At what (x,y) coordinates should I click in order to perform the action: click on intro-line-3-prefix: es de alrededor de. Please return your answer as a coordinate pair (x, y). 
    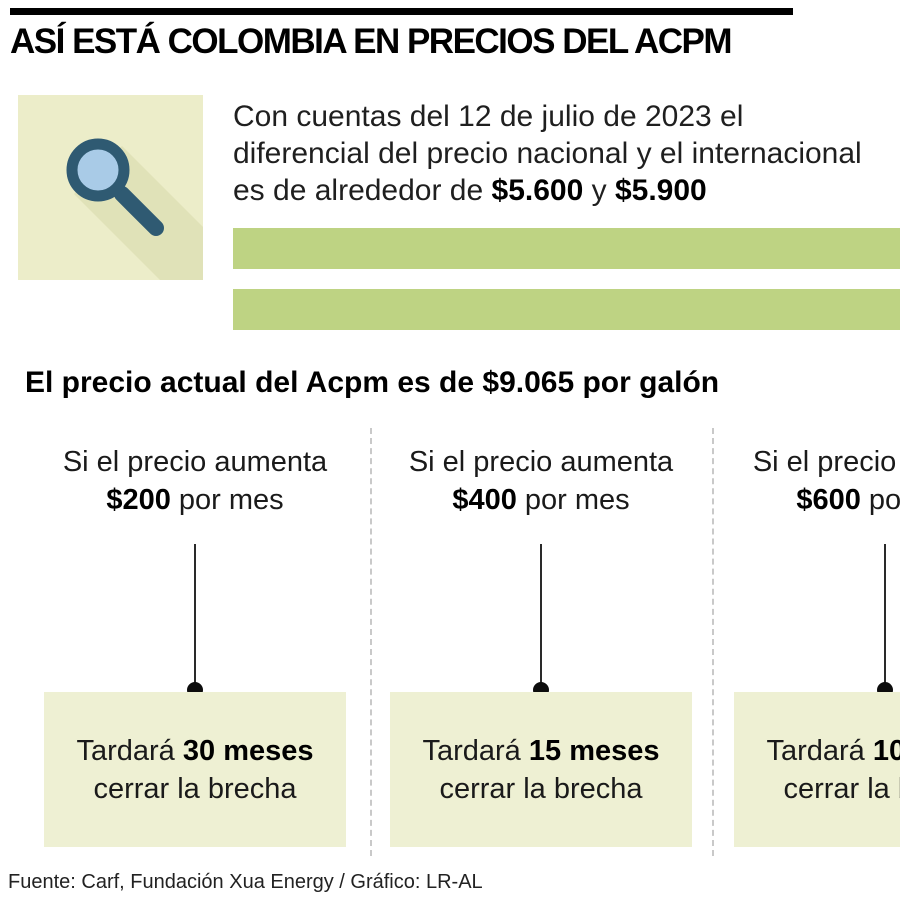
    Looking at the image, I should click on (362, 190).